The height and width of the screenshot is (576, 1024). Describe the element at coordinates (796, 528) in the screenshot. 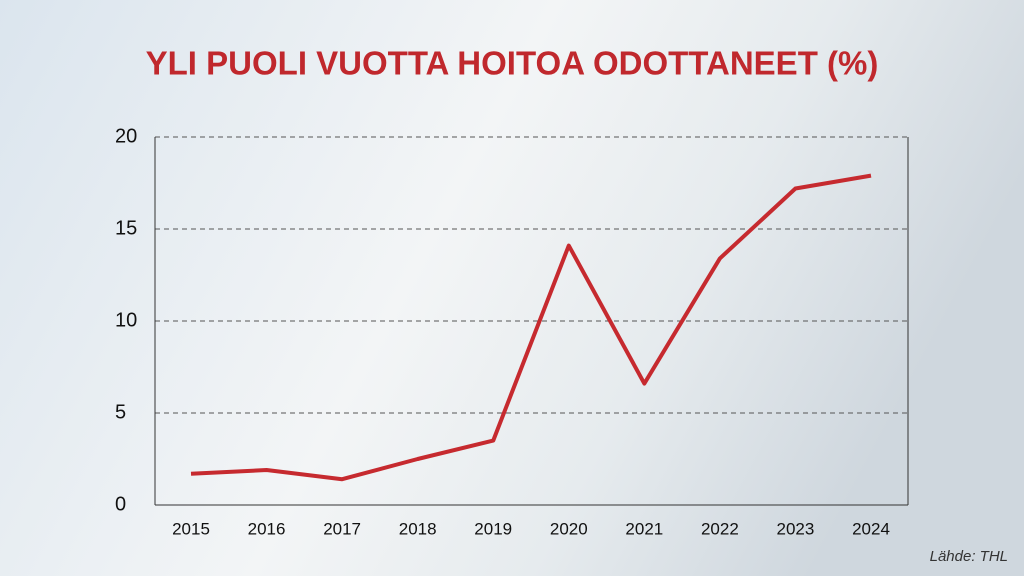

I see `x-tick-label: 2023` at that location.